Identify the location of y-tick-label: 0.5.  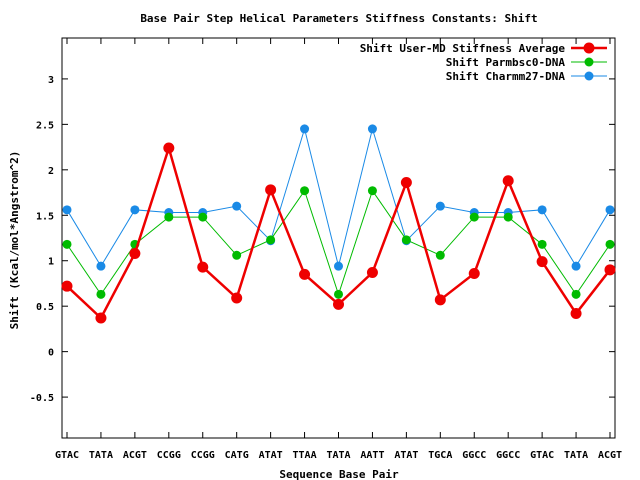
(45, 307).